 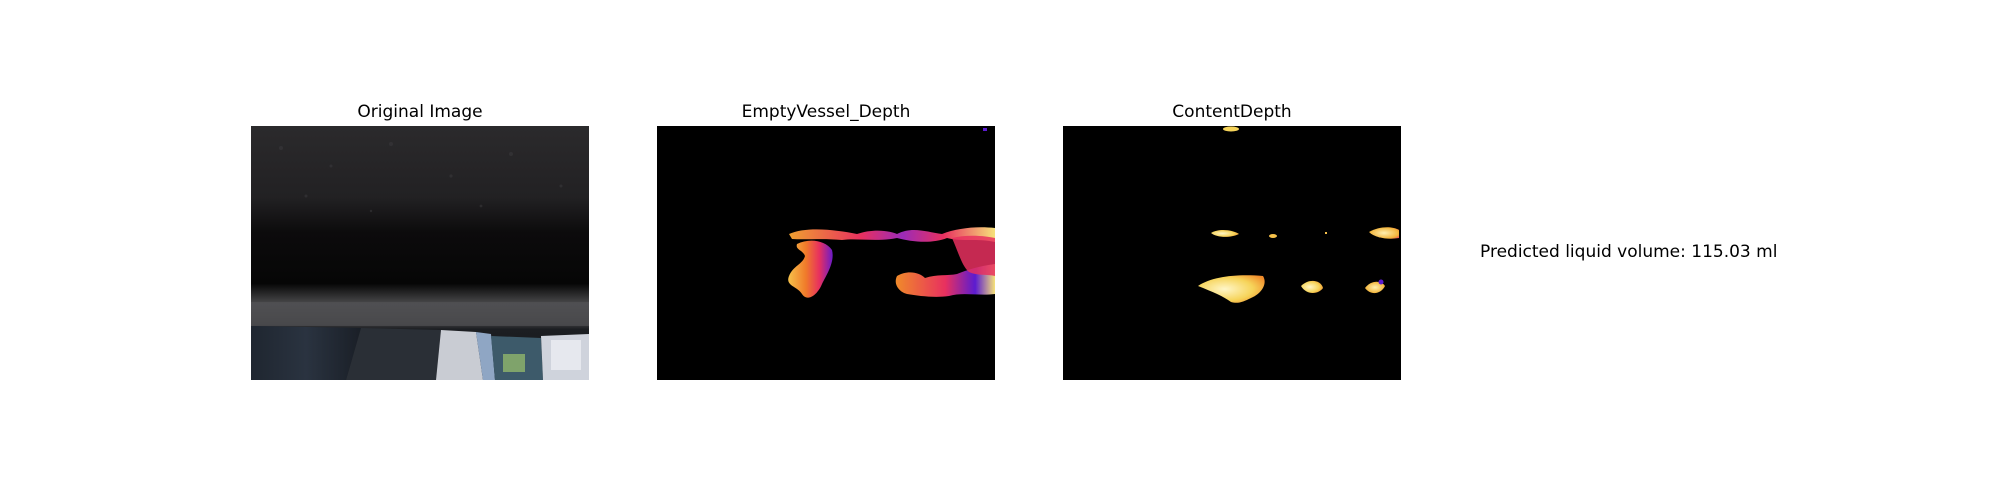 I want to click on empty-vessel-depth-title: EmptyVessel_Depth, so click(x=826, y=112).